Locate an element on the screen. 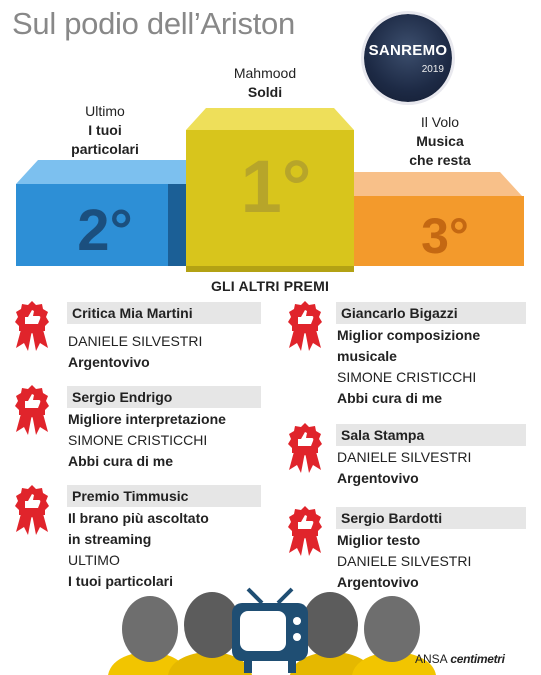 This screenshot has height=675, width=541. audience-tv-illustration is located at coordinates (272, 631).